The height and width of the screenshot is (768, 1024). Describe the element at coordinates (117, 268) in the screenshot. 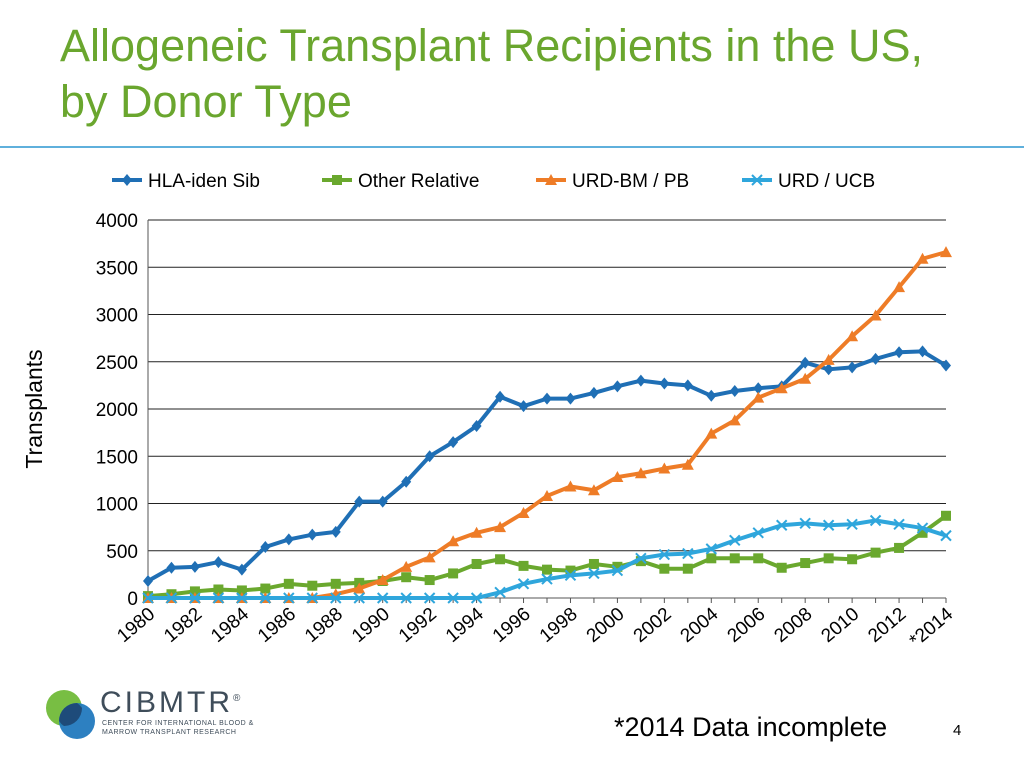

I see `y-tick-label: 3500` at that location.